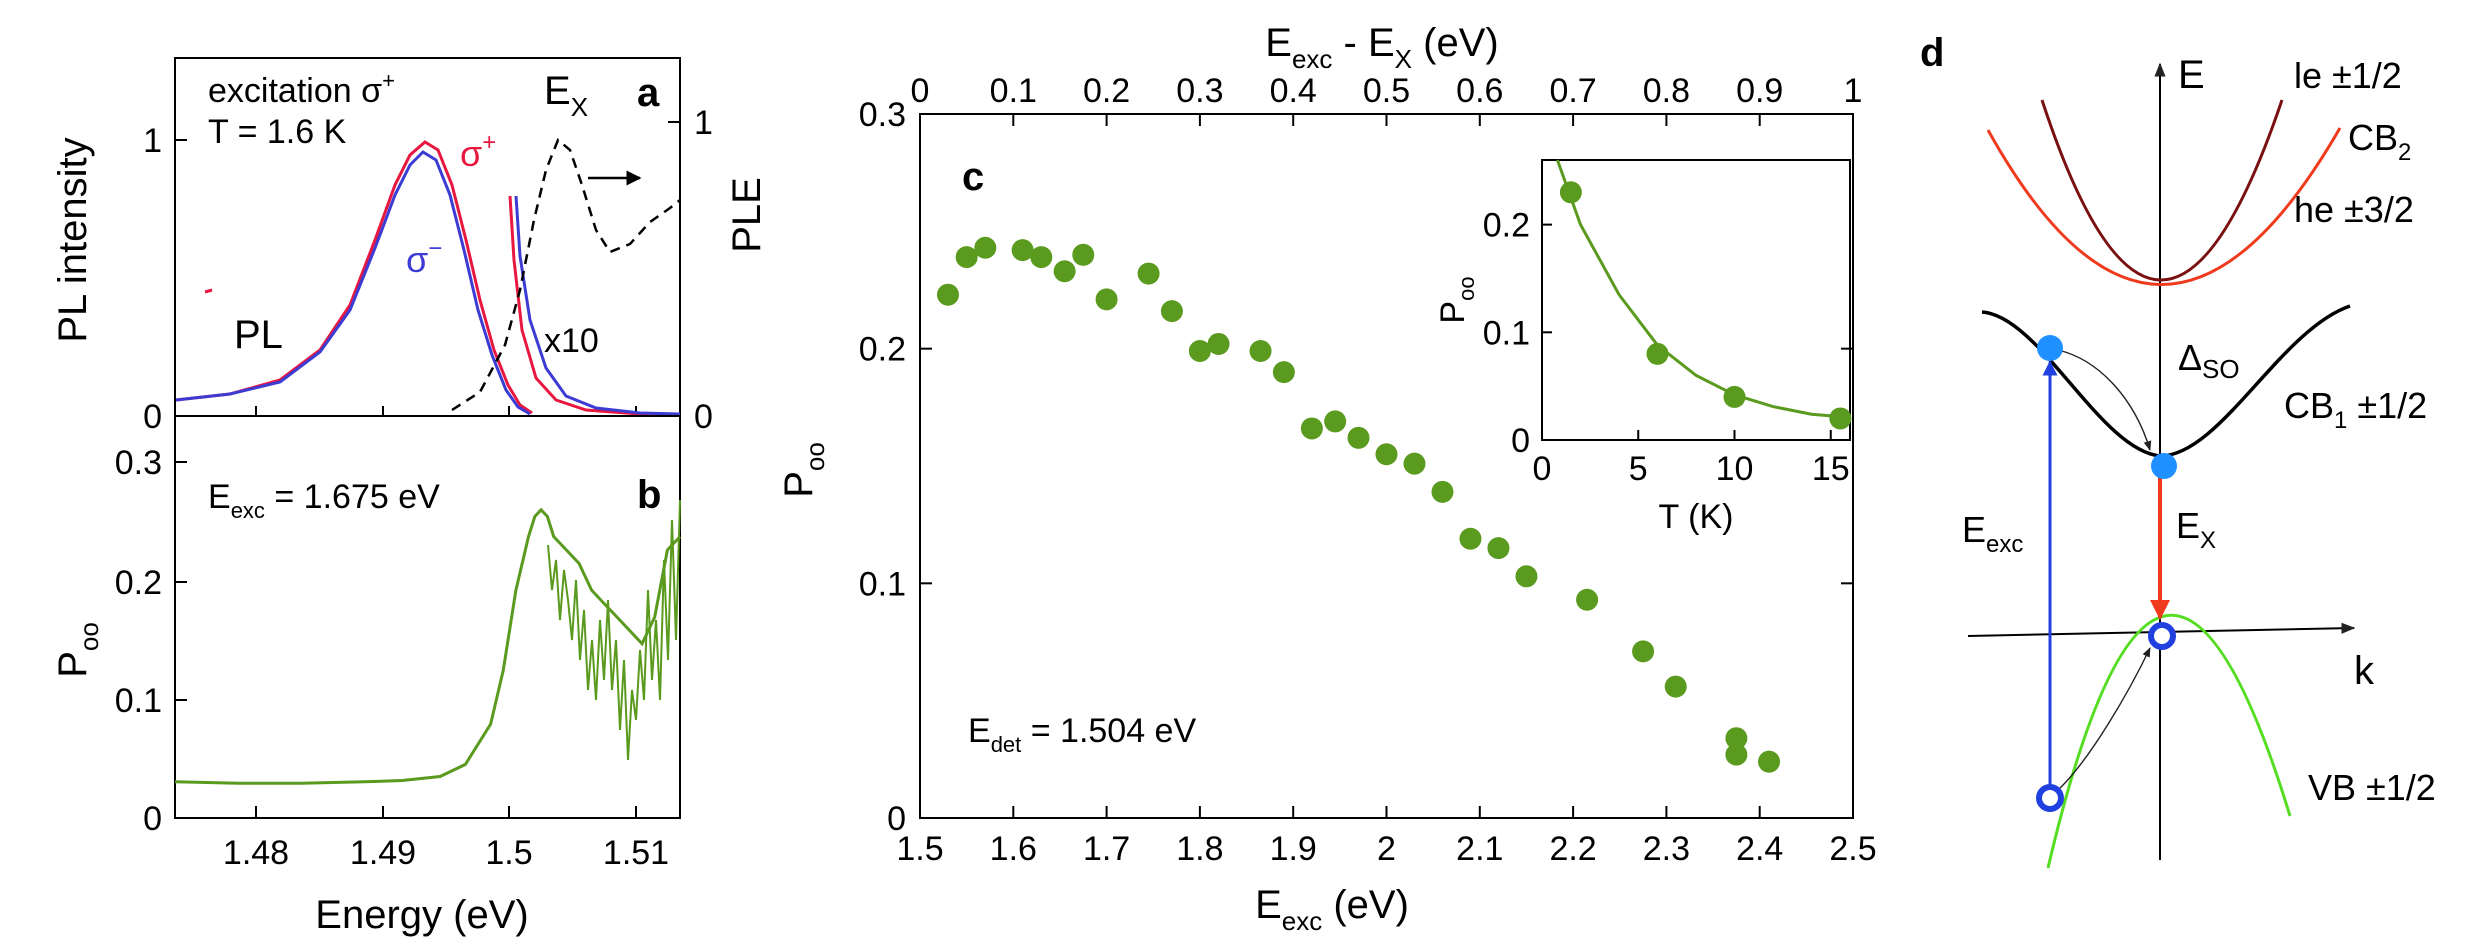 Image resolution: width=2480 pixels, height=944 pixels. Describe the element at coordinates (2191, 75) in the screenshot. I see `energy-axis-label: E` at that location.